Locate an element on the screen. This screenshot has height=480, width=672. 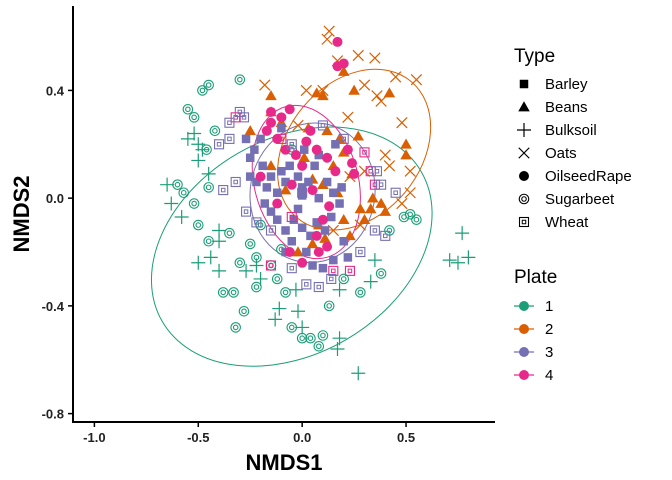
legend-plate-label: 2 is located at coordinates (549, 329).